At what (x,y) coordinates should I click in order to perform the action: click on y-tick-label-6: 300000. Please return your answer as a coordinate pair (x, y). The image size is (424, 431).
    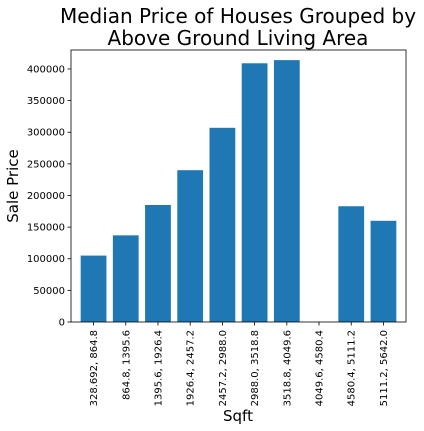
    Looking at the image, I should click on (46, 133).